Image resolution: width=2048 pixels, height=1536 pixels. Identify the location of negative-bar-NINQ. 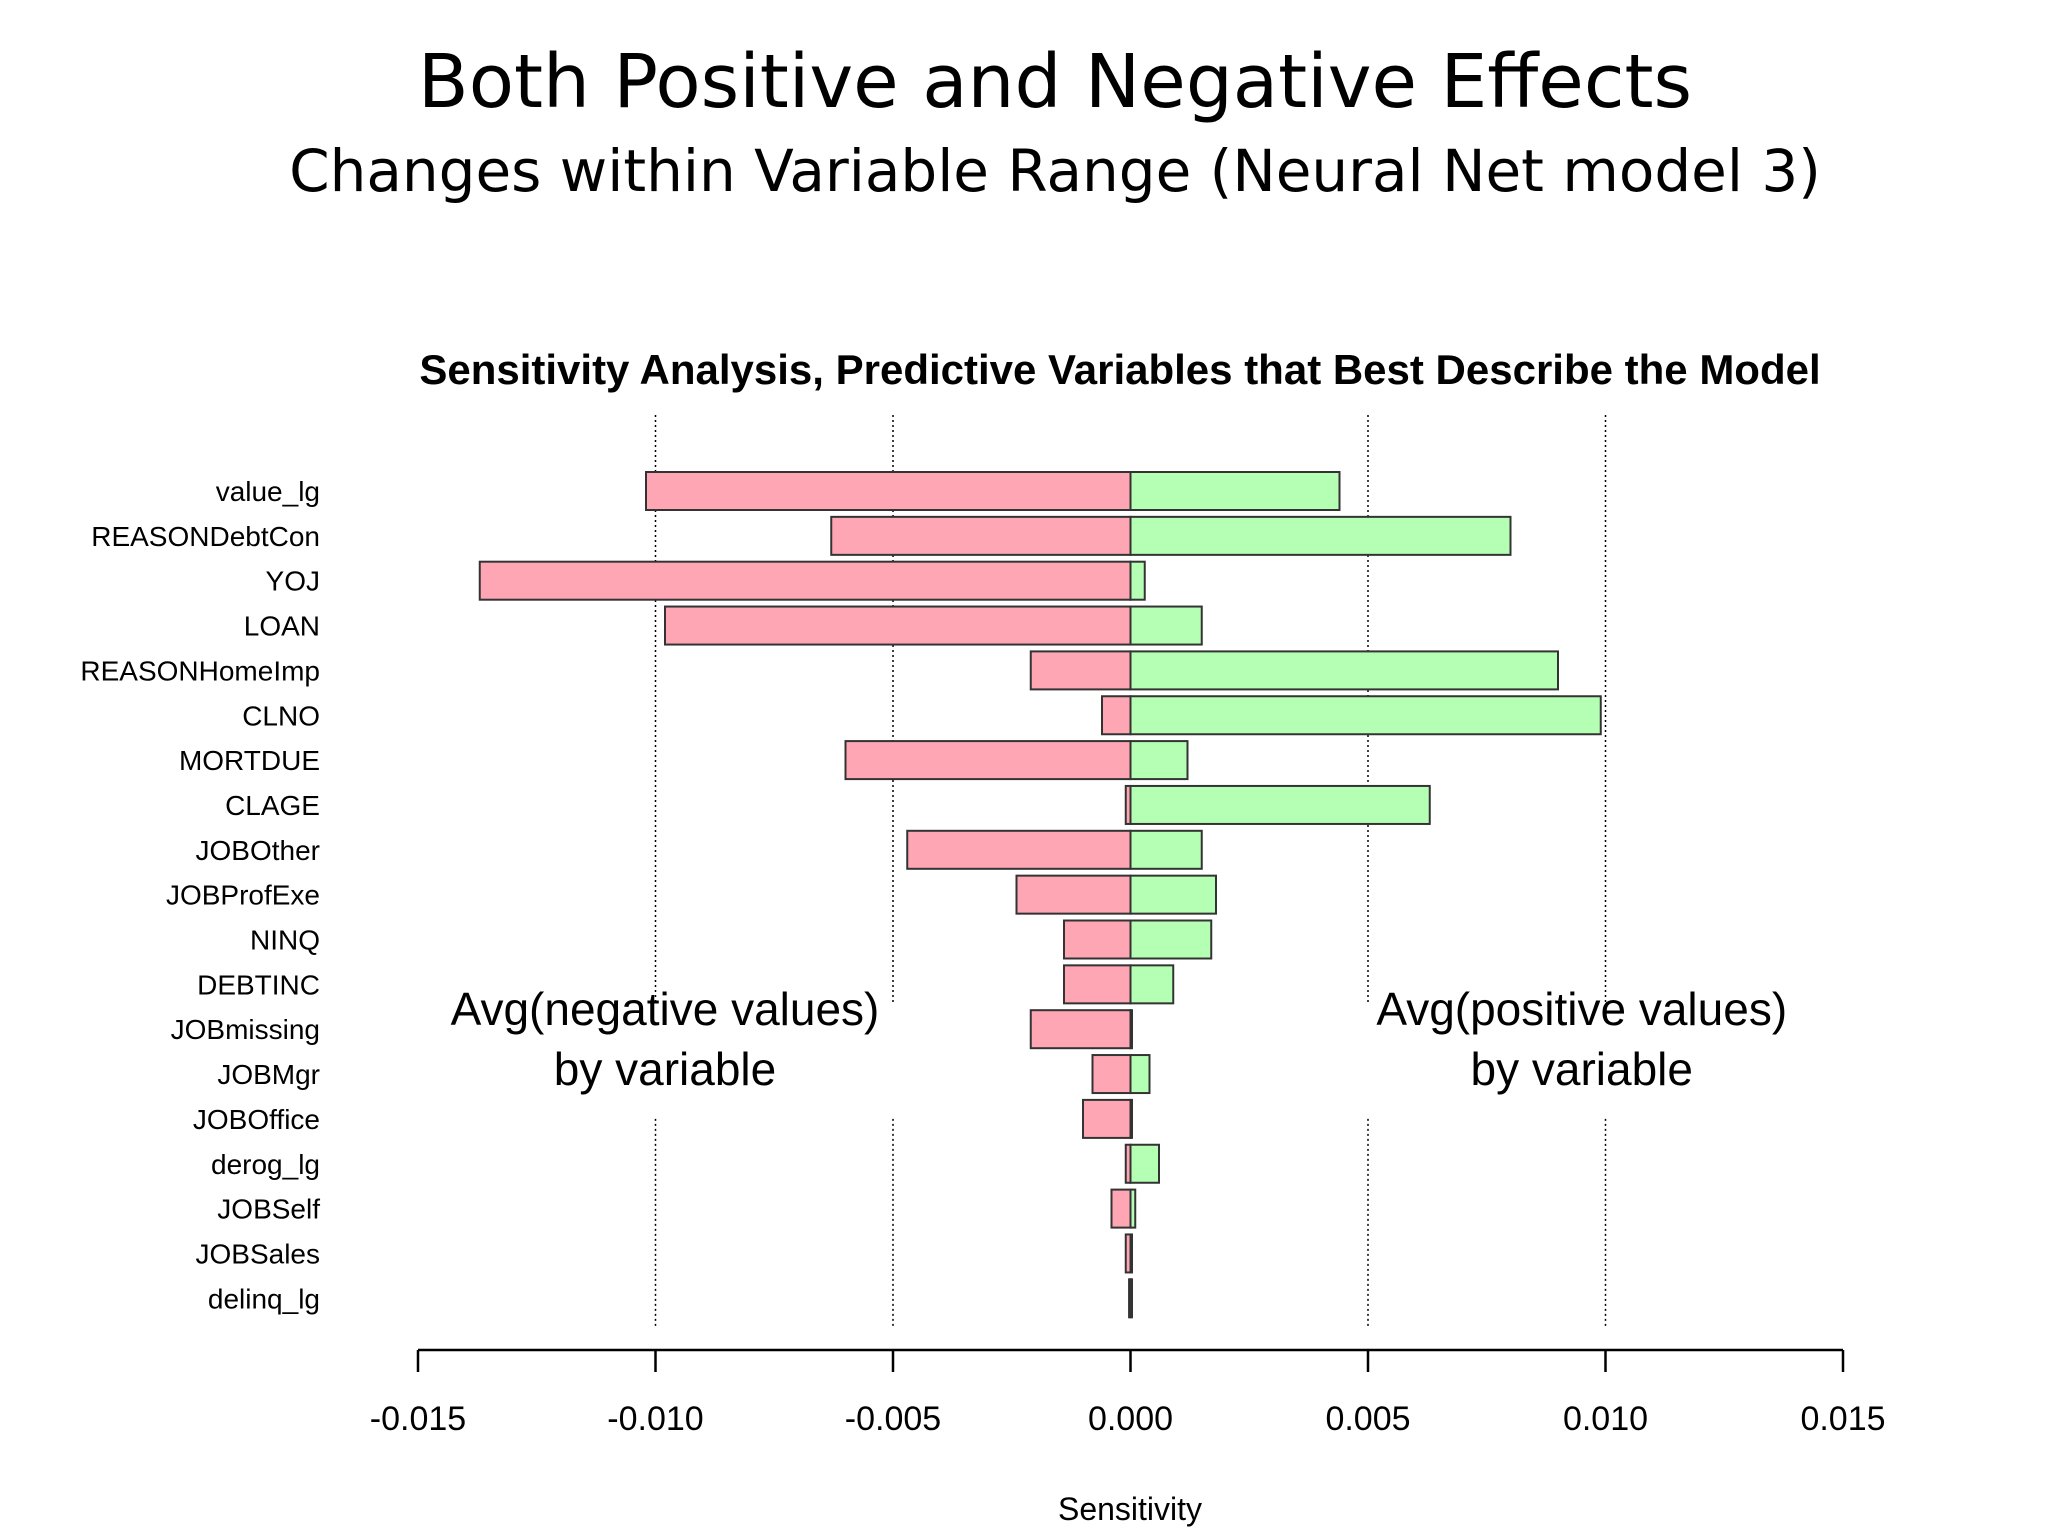
(1097, 939).